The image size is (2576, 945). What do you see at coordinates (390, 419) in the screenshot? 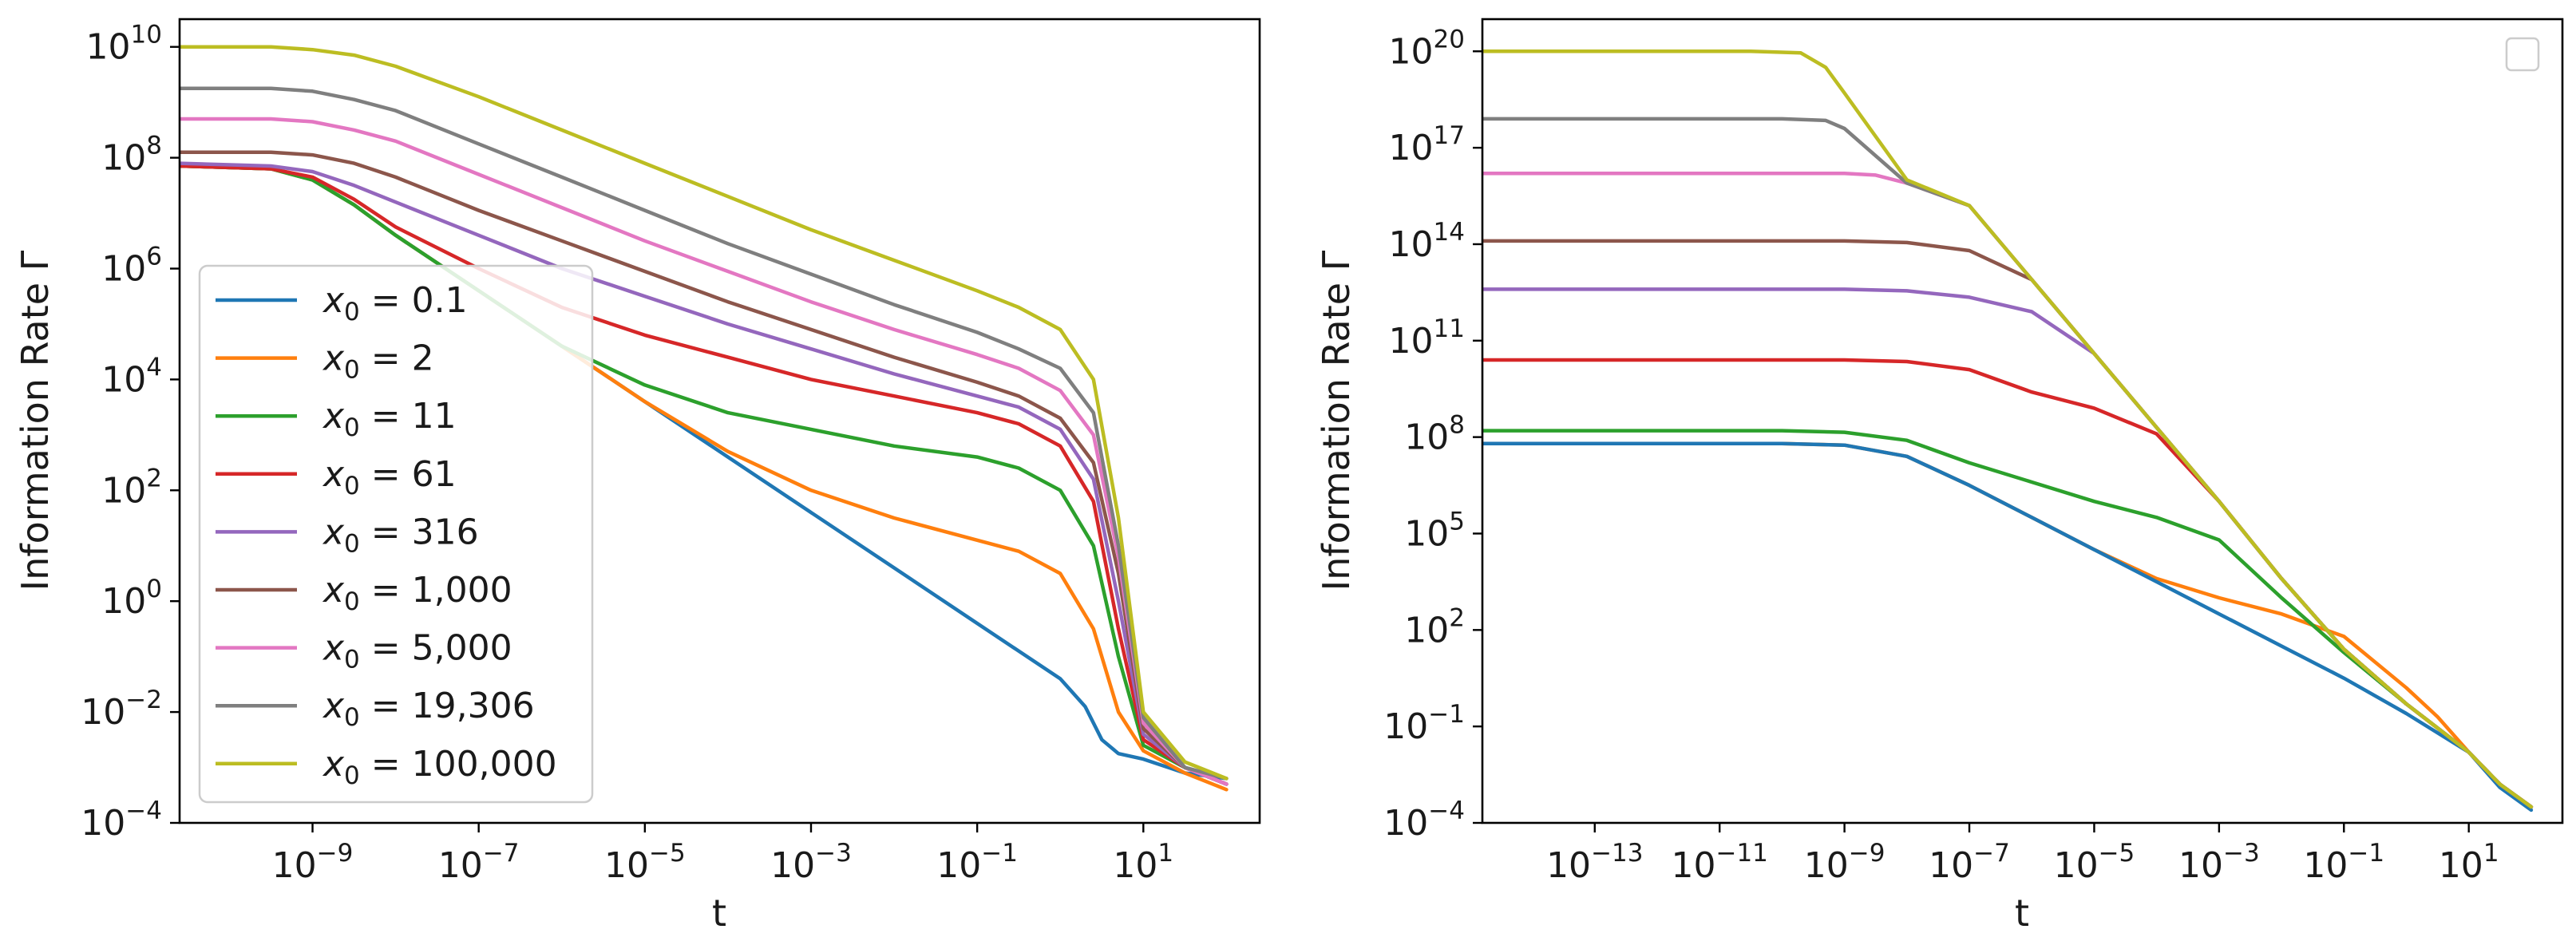
I see `legend-label-2: x0 = 11` at bounding box center [390, 419].